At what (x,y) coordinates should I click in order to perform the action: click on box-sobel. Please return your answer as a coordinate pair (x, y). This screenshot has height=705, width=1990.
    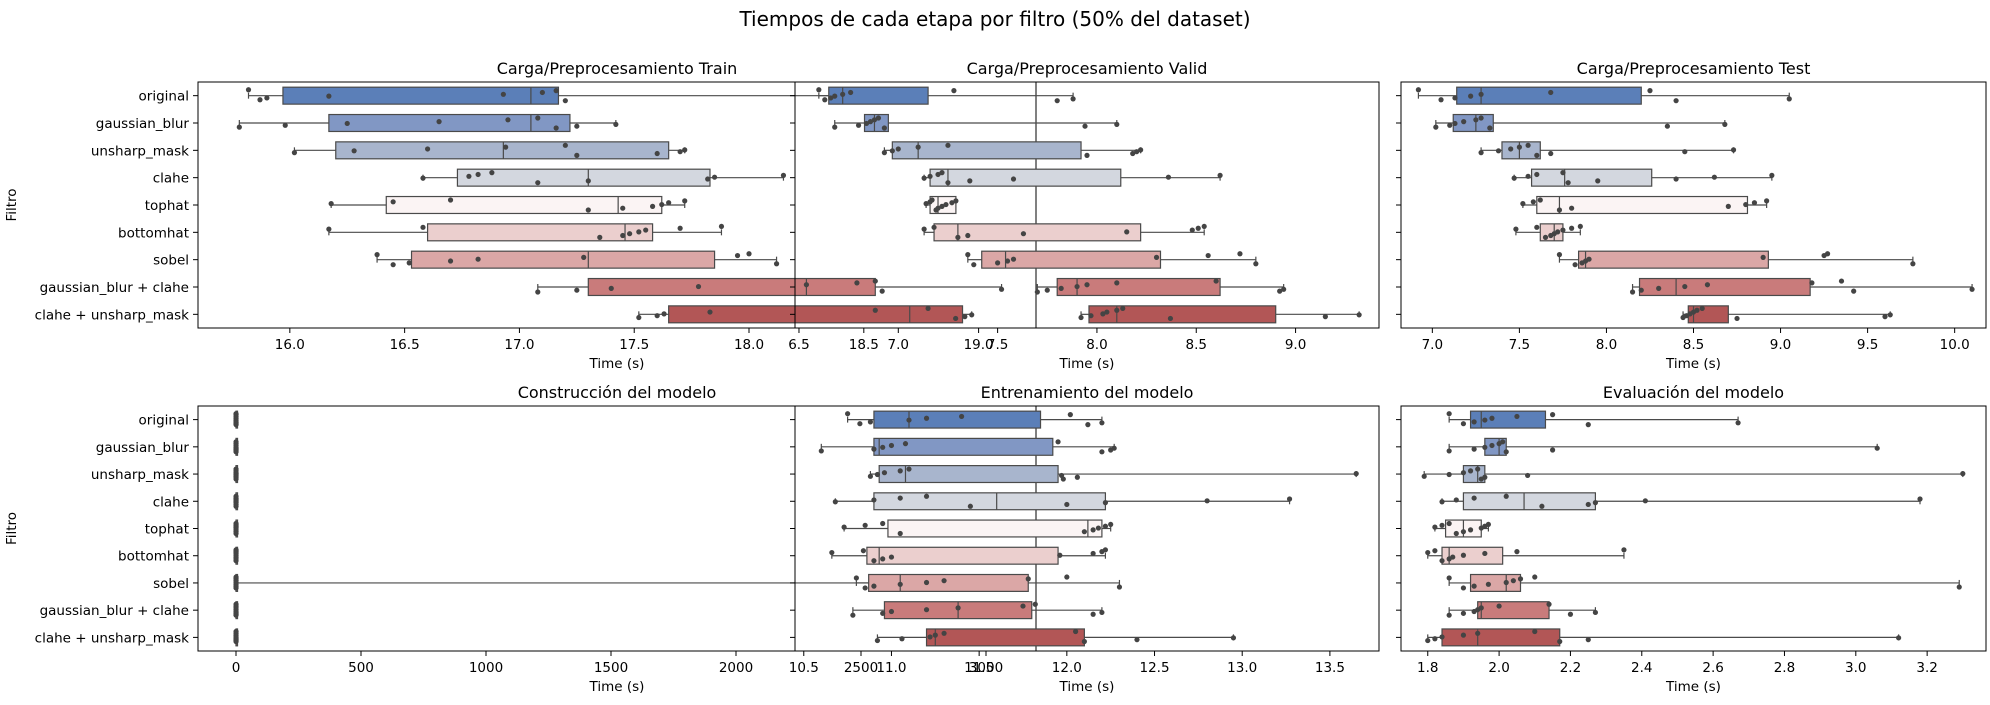
    Looking at the image, I should click on (988, 582).